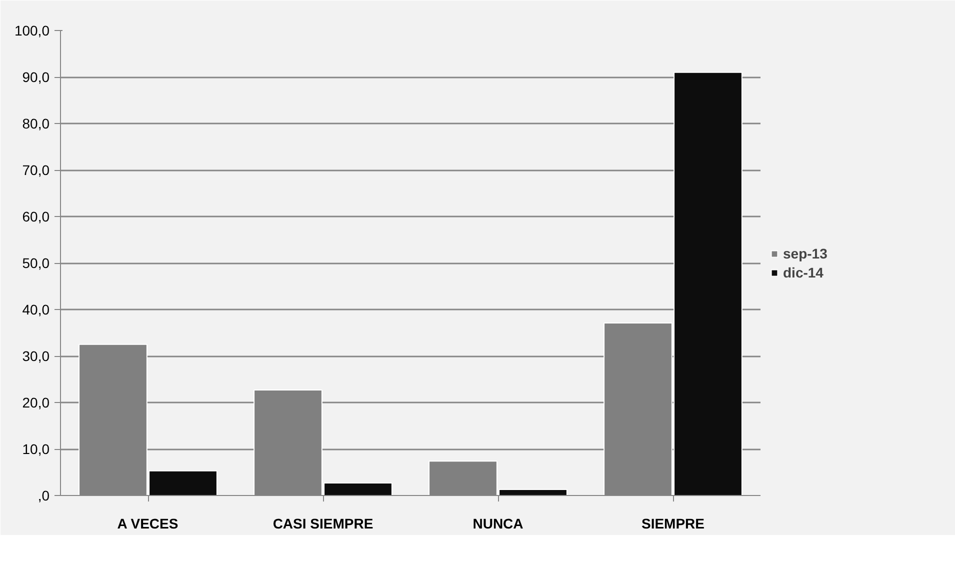 The image size is (955, 579). I want to click on legend-label: sep-13, so click(805, 253).